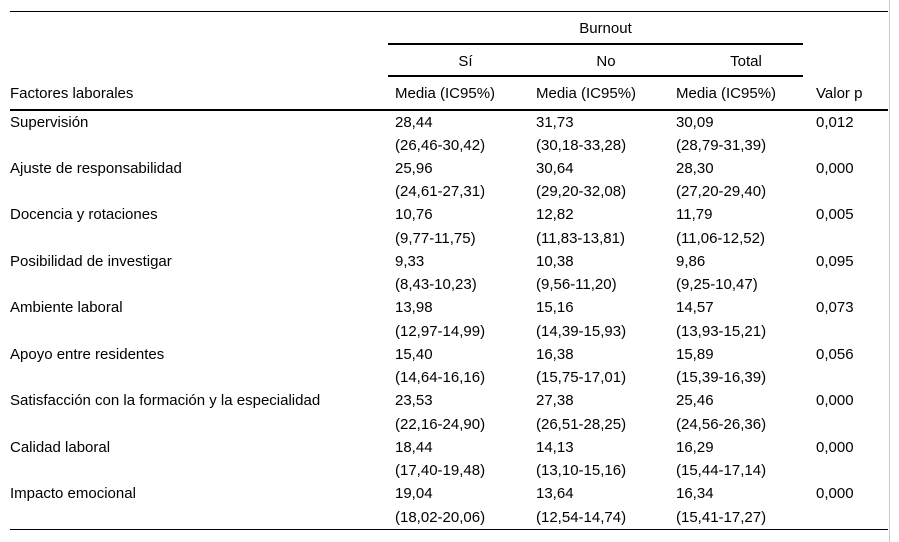  Describe the element at coordinates (414, 308) in the screenshot. I see `si-mean-value: 13,98` at that location.